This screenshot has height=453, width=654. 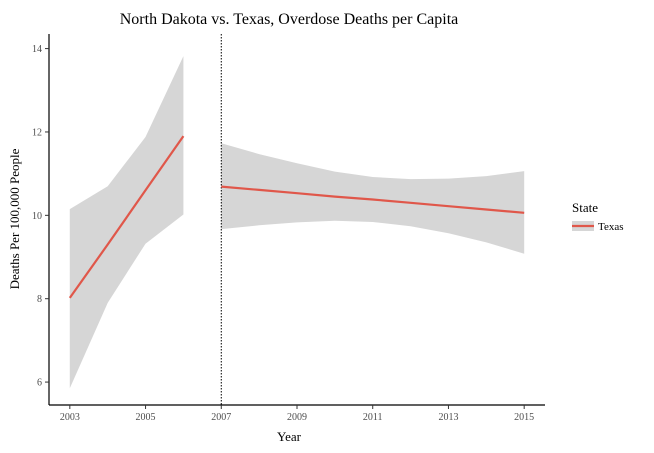 What do you see at coordinates (524, 417) in the screenshot?
I see `x-tick-label: 2015` at bounding box center [524, 417].